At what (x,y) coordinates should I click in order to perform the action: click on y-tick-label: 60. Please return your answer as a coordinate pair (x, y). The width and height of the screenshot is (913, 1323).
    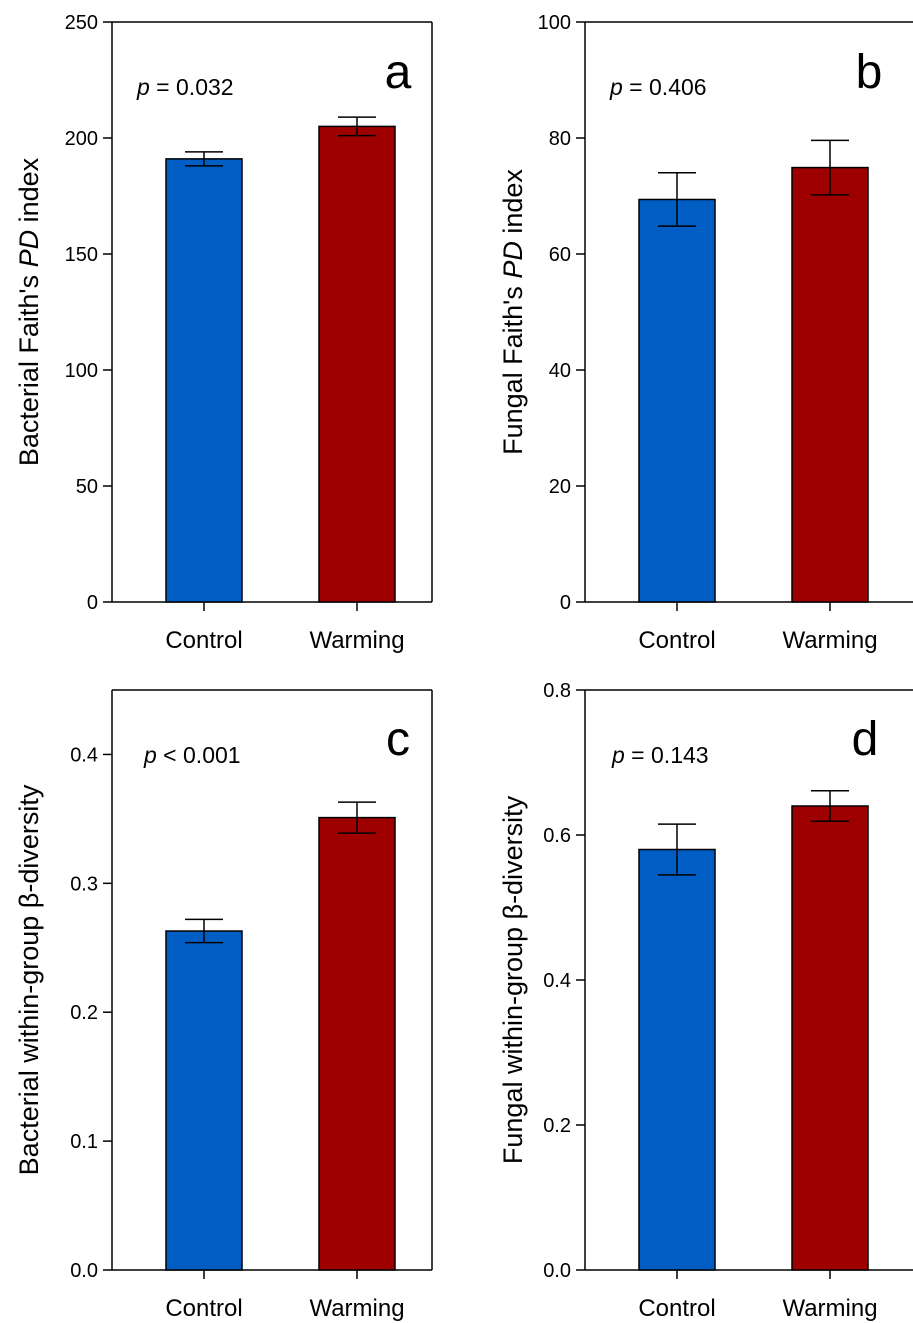
    Looking at the image, I should click on (560, 255).